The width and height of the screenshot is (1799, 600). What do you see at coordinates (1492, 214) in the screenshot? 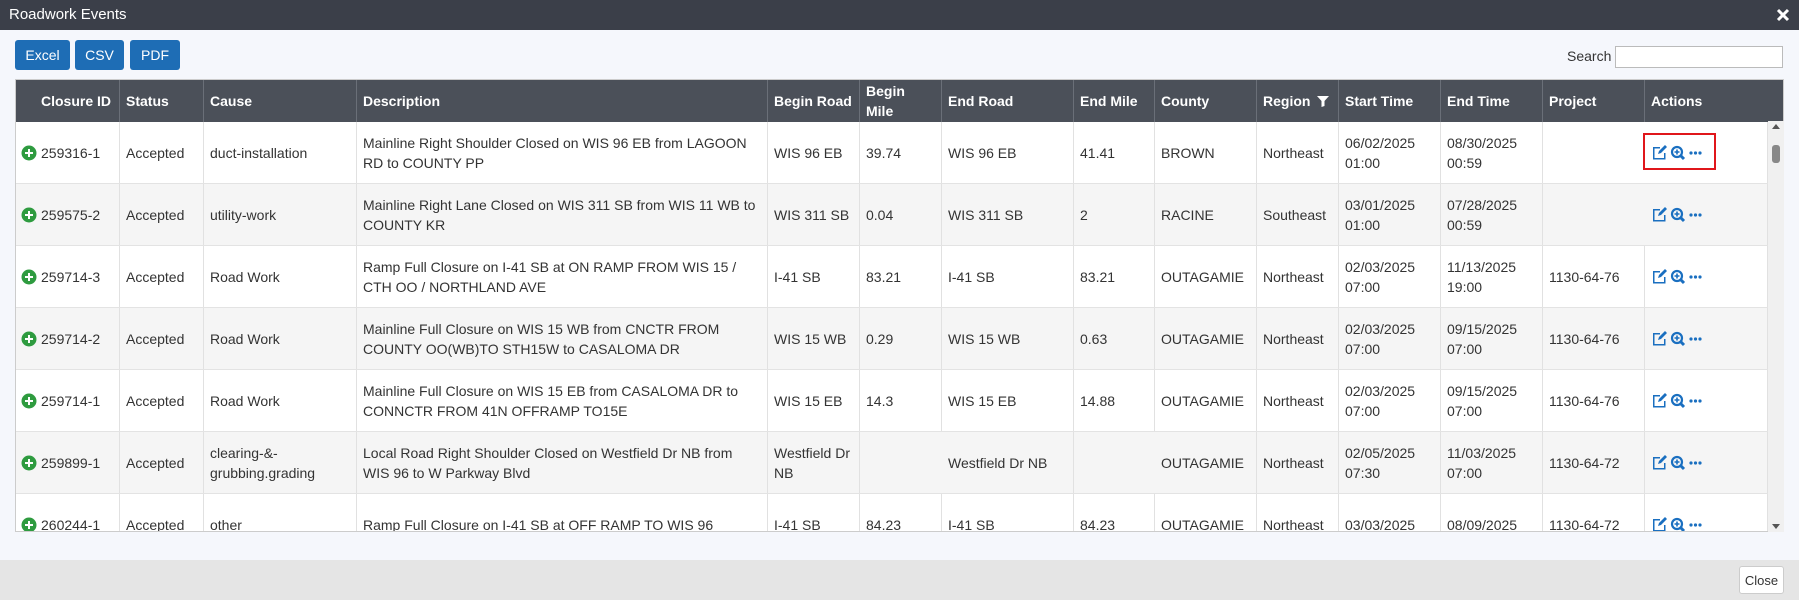
I see `table-cell: 07/28/2025 00:59` at bounding box center [1492, 214].